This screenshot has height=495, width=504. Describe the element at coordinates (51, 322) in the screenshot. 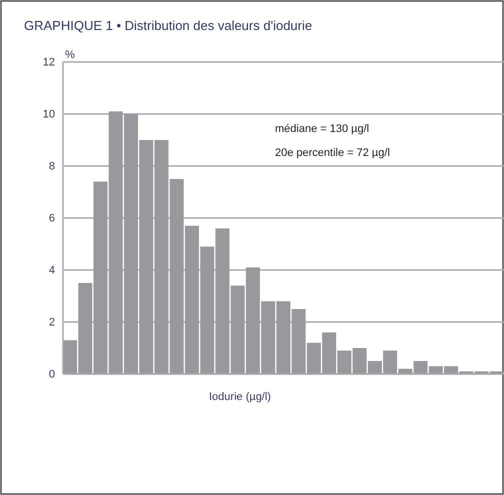

I see `y-tick-label: 2` at that location.